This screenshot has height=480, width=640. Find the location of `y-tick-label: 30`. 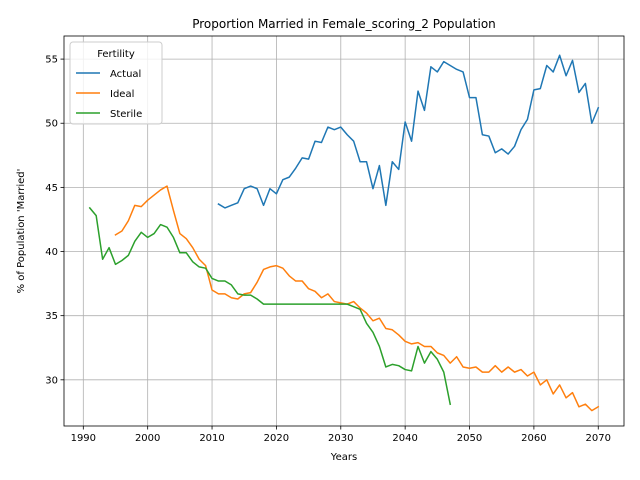

y-tick-label: 30 is located at coordinates (51, 380).